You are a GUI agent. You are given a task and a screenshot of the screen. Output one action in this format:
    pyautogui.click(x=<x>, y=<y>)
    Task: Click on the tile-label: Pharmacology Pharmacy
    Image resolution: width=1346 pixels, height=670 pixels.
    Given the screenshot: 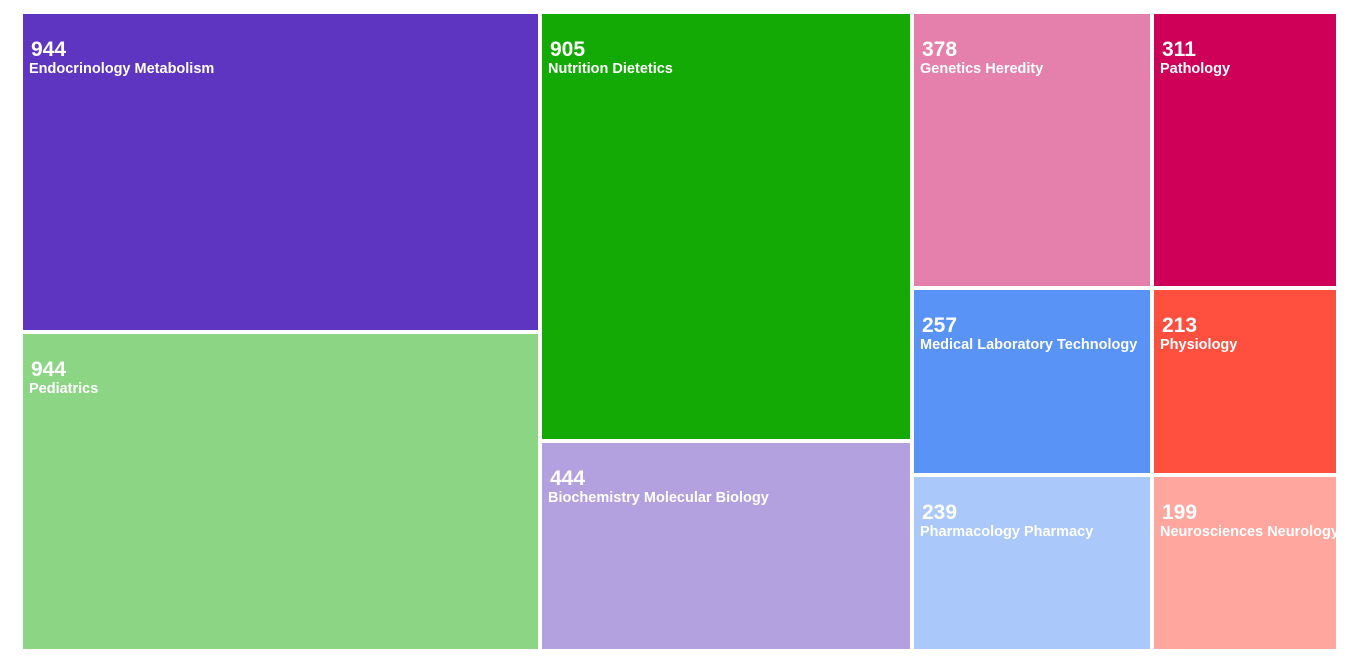 What is the action you would take?
    pyautogui.click(x=1007, y=532)
    